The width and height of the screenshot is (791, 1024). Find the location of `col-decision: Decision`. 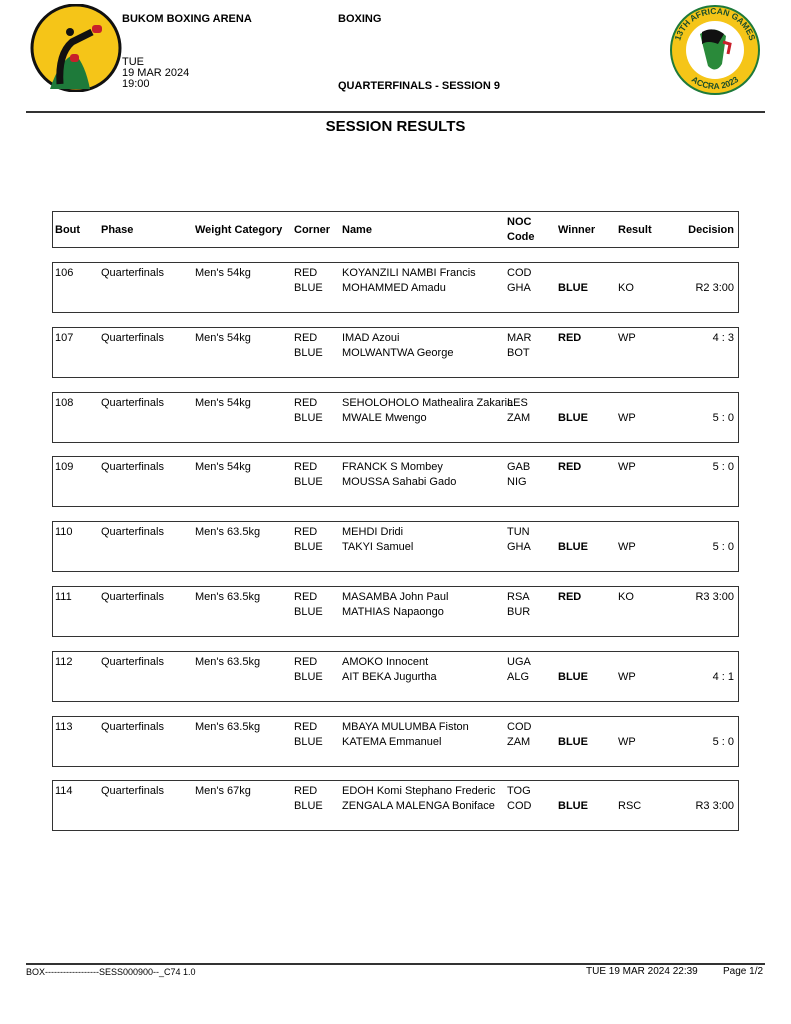

col-decision: Decision is located at coordinates (711, 230).